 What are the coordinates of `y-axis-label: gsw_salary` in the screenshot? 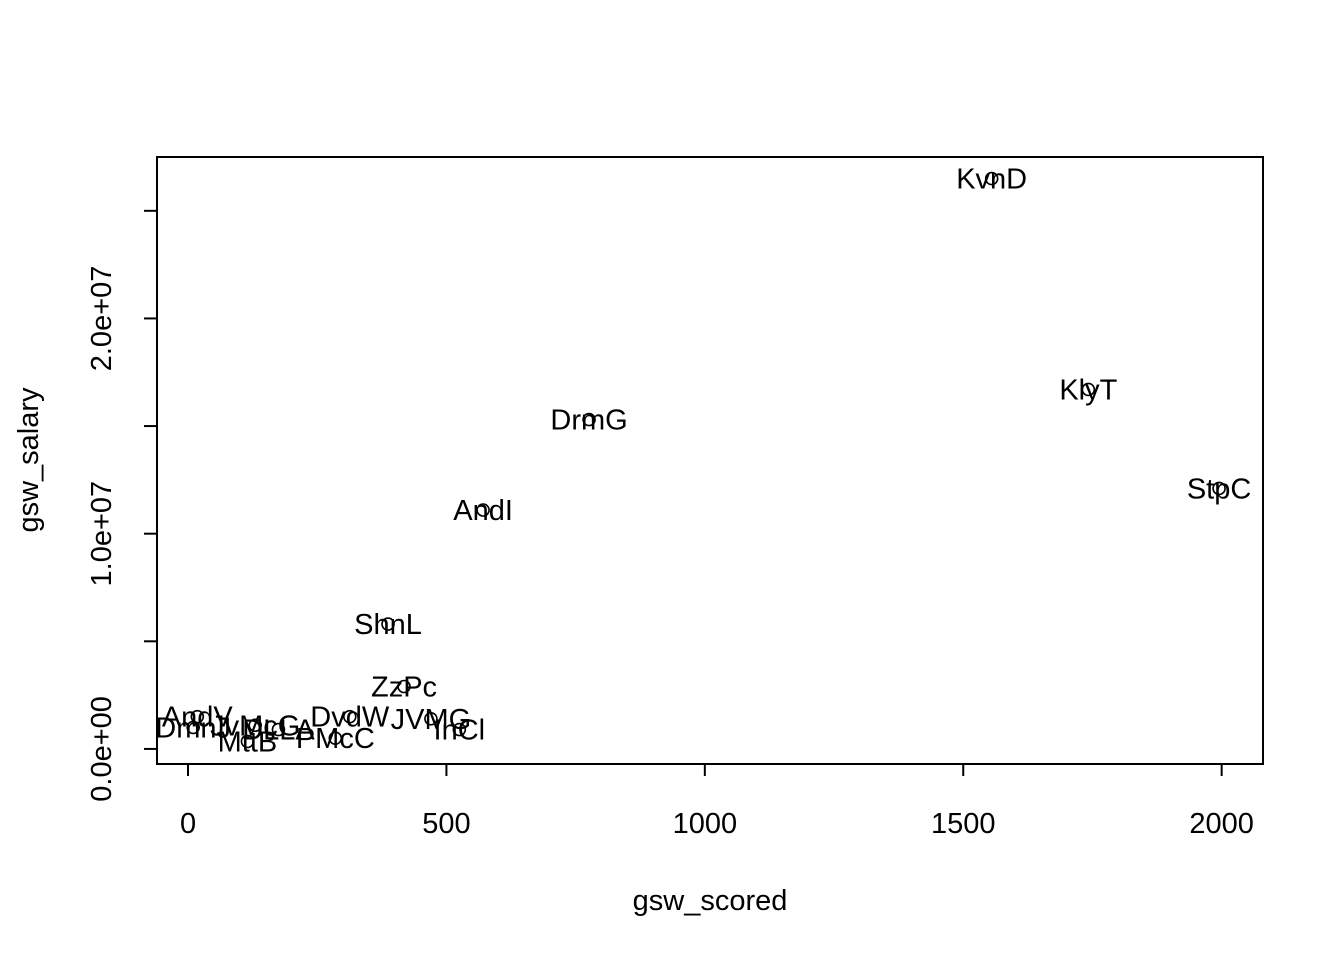 It's located at (29, 460).